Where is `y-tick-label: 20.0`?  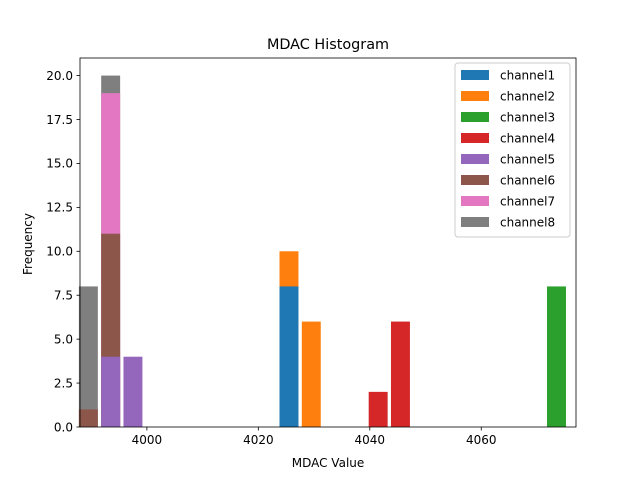
y-tick-label: 20.0 is located at coordinates (59, 76).